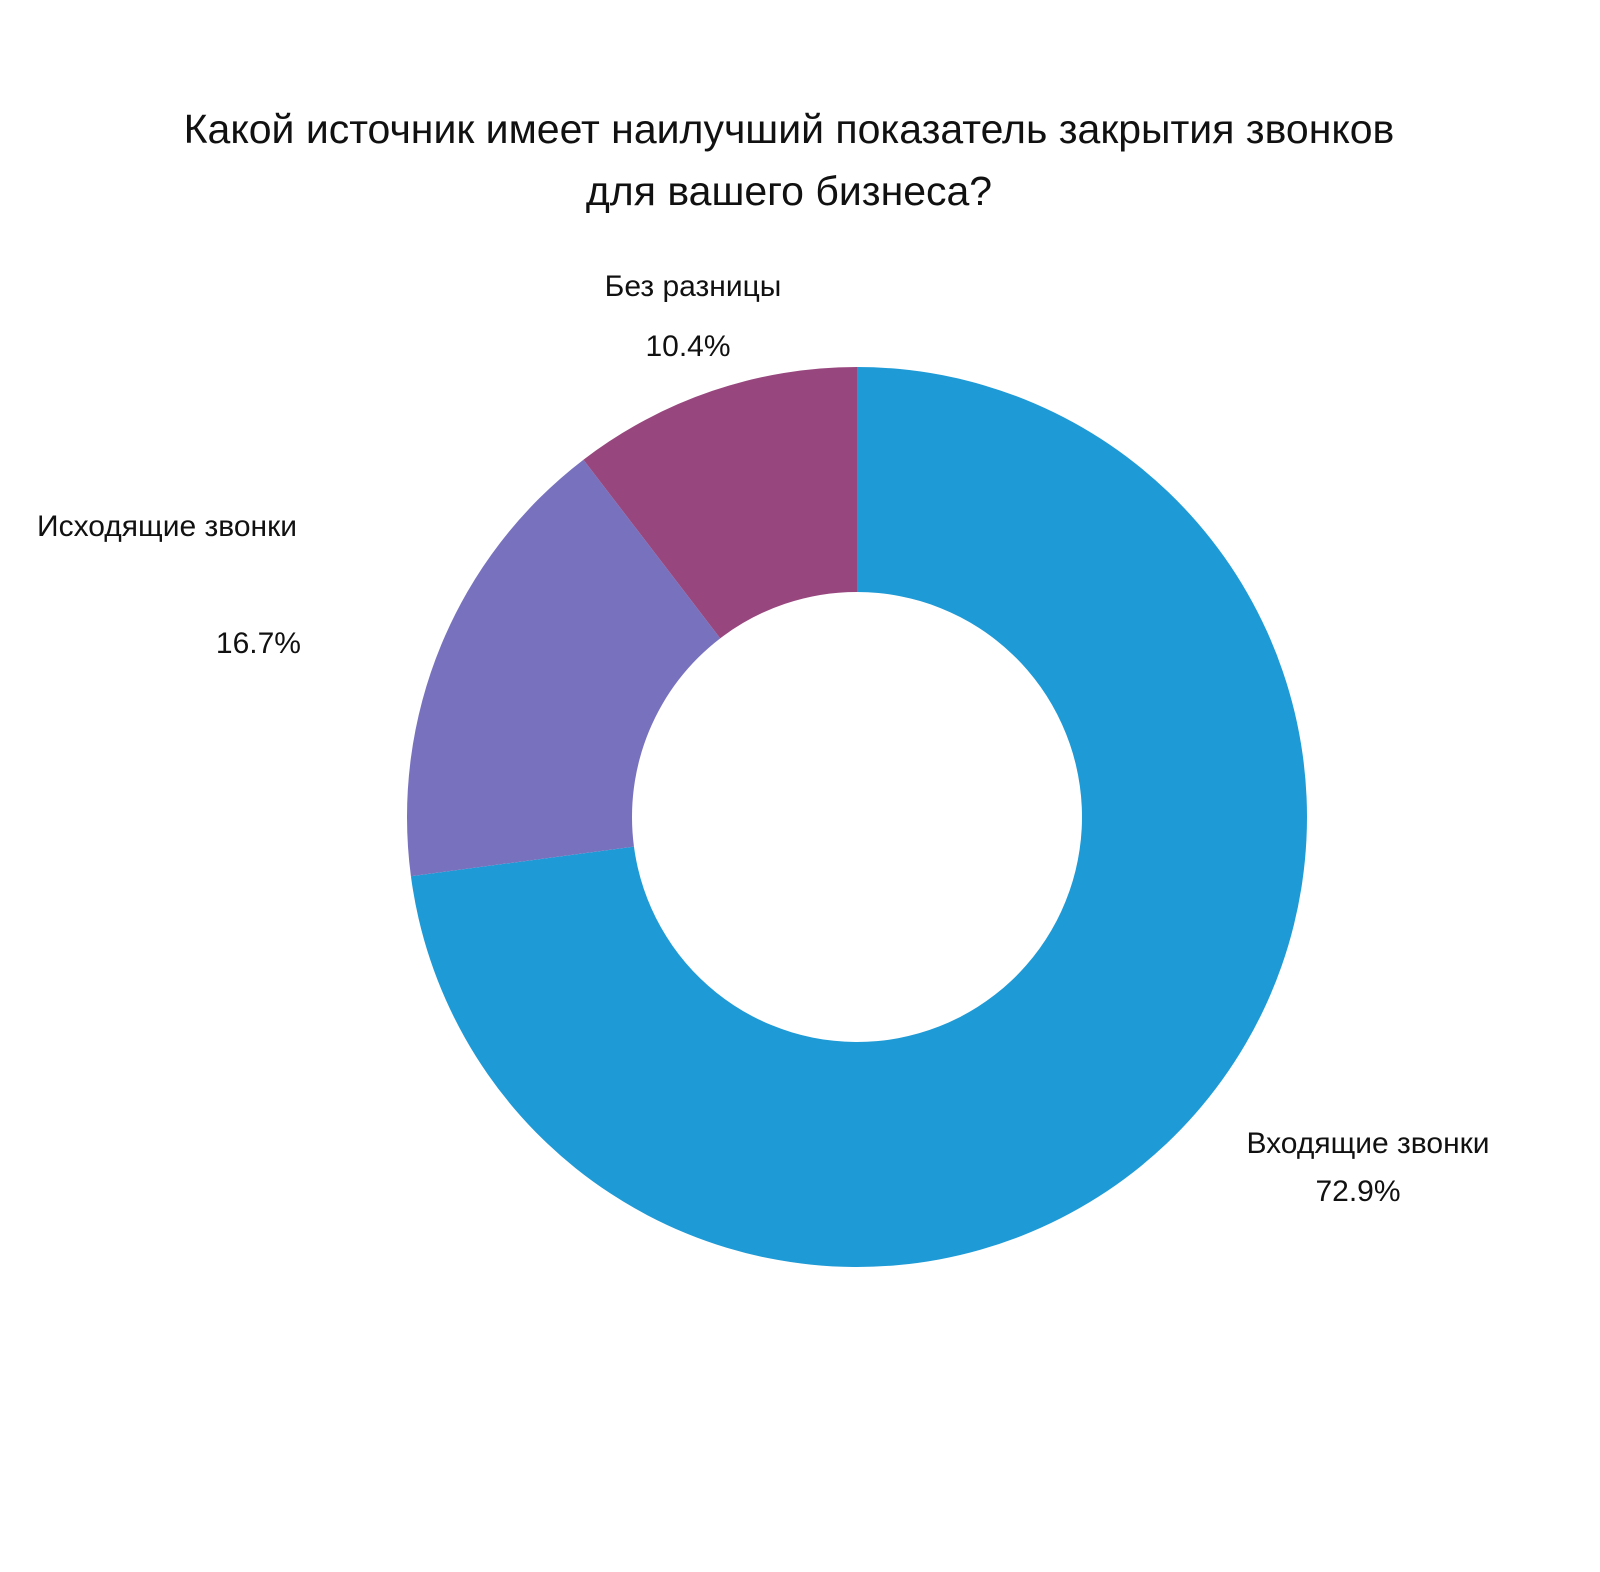  Describe the element at coordinates (258, 643) in the screenshot. I see `slice-value-outgoing: 16.7%` at that location.